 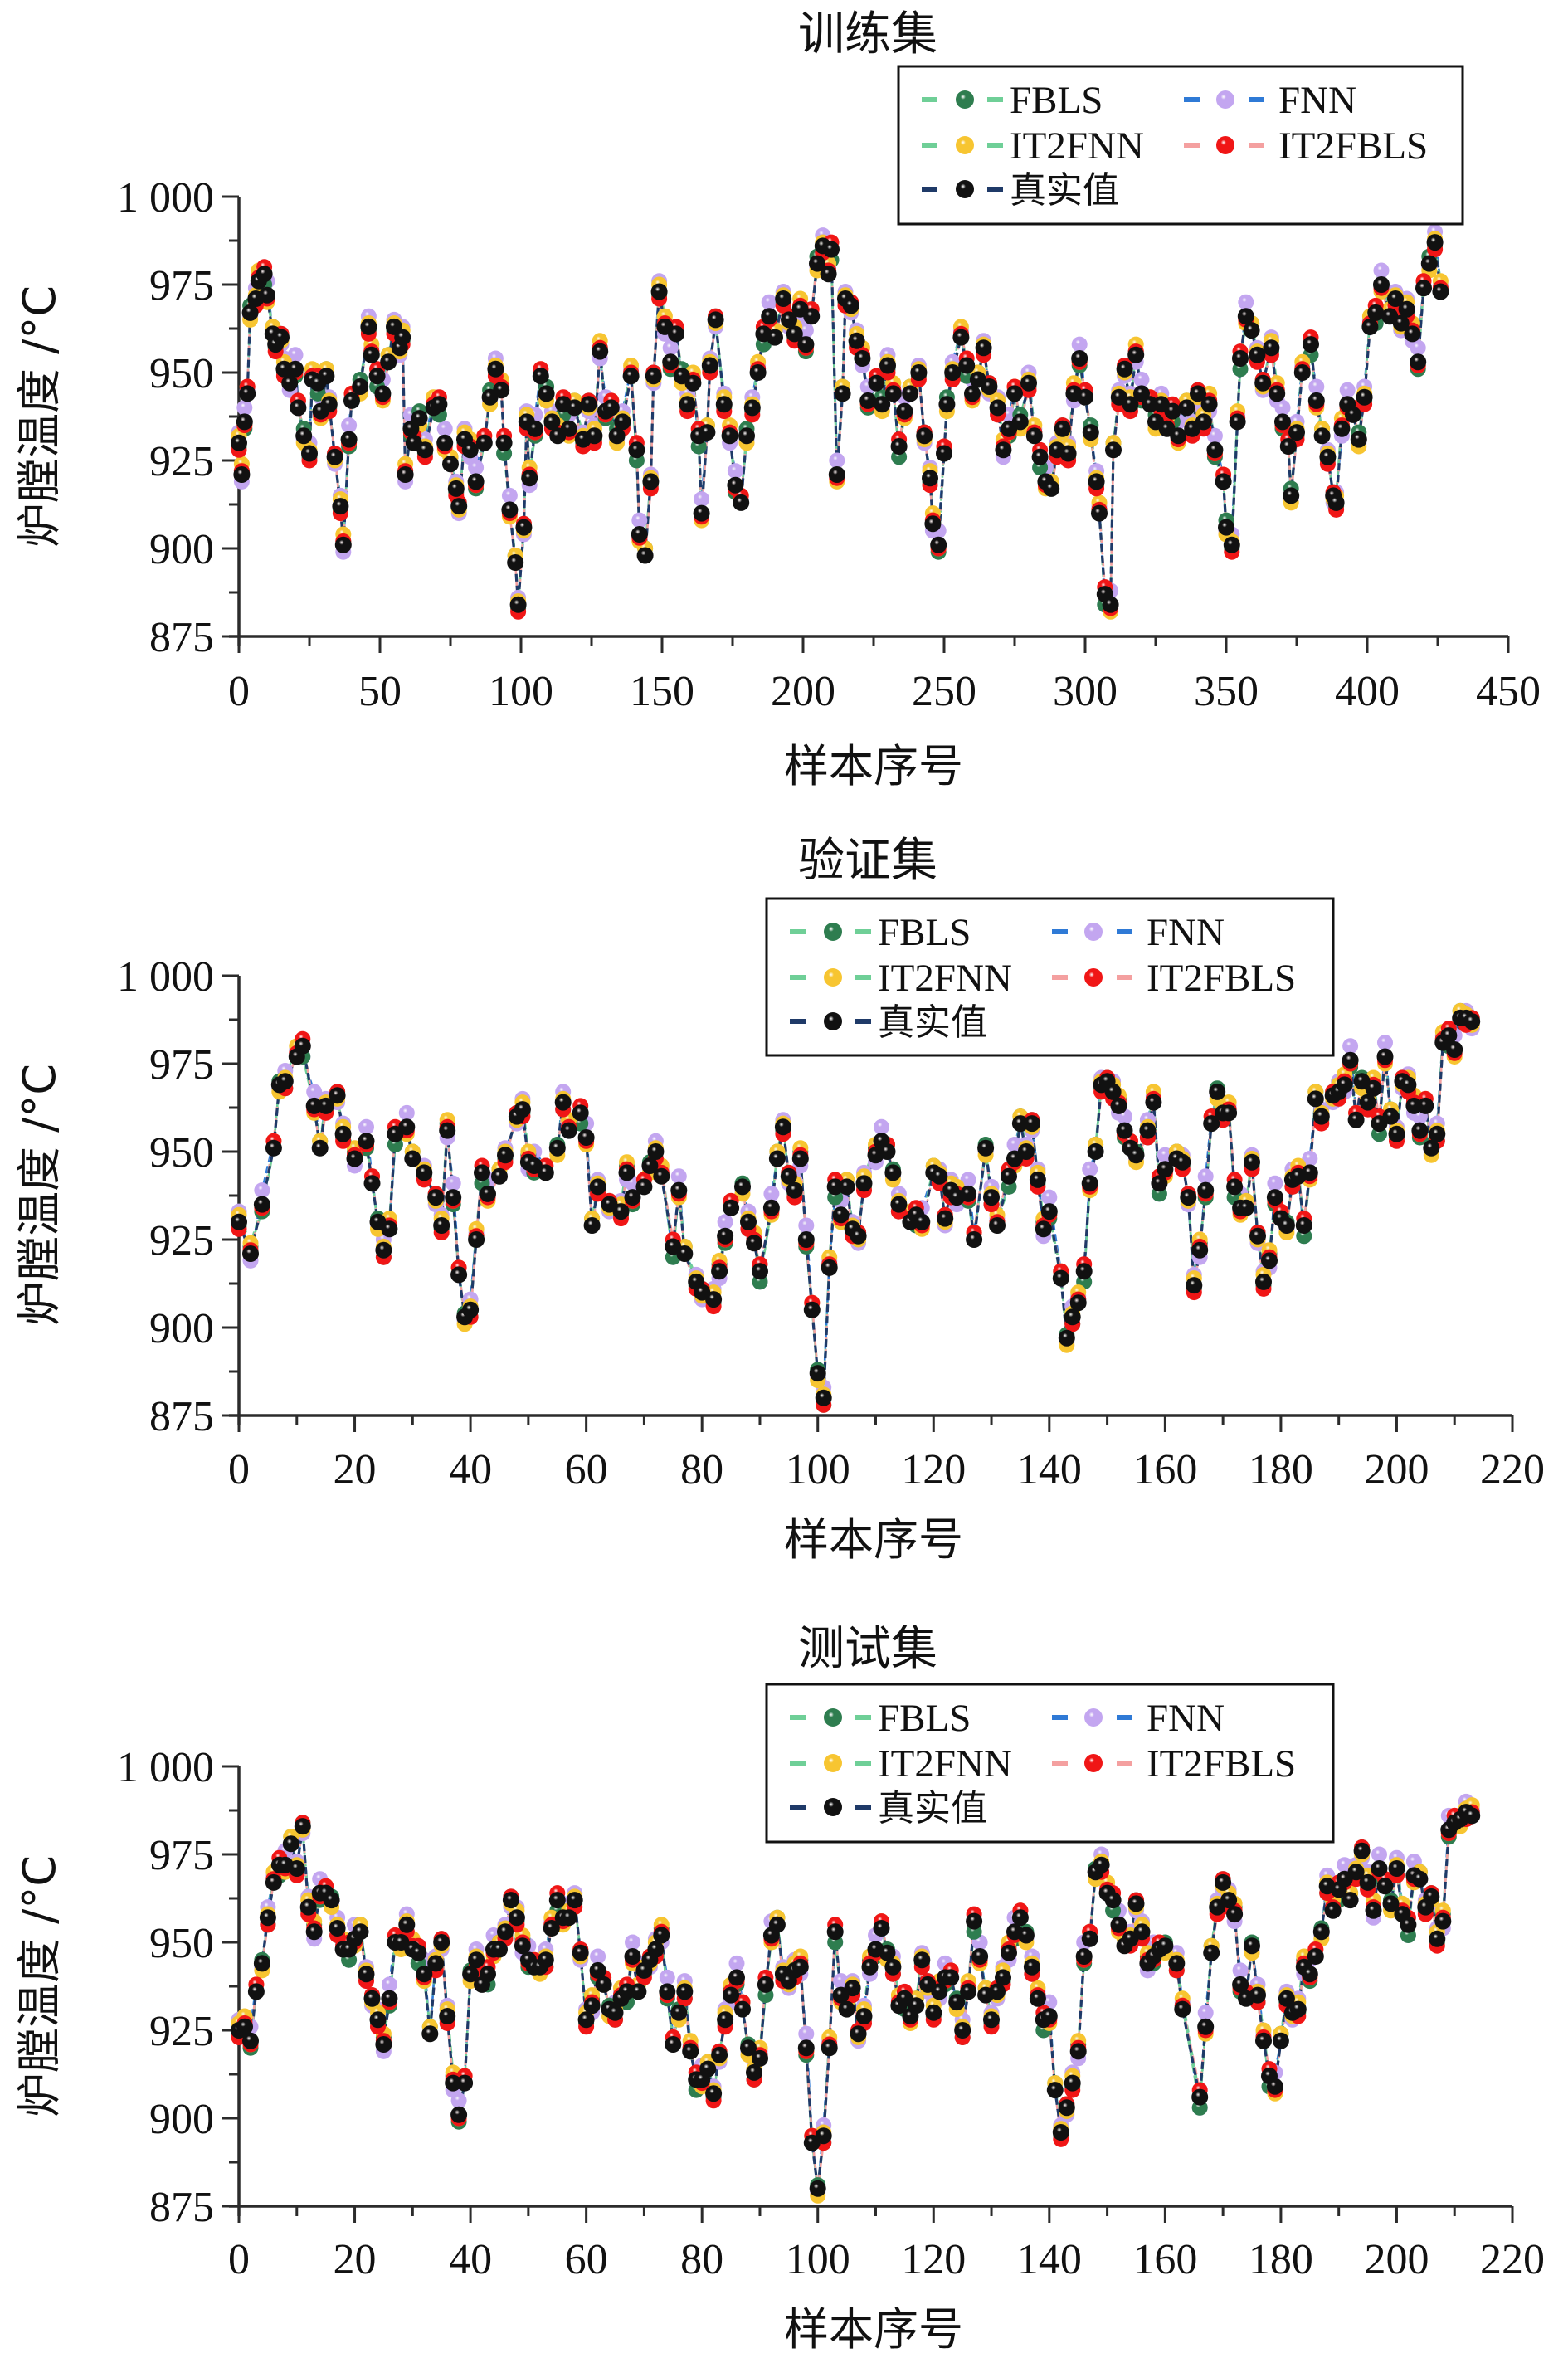 I want to click on y-tick-label: 875, so click(x=181, y=2207).